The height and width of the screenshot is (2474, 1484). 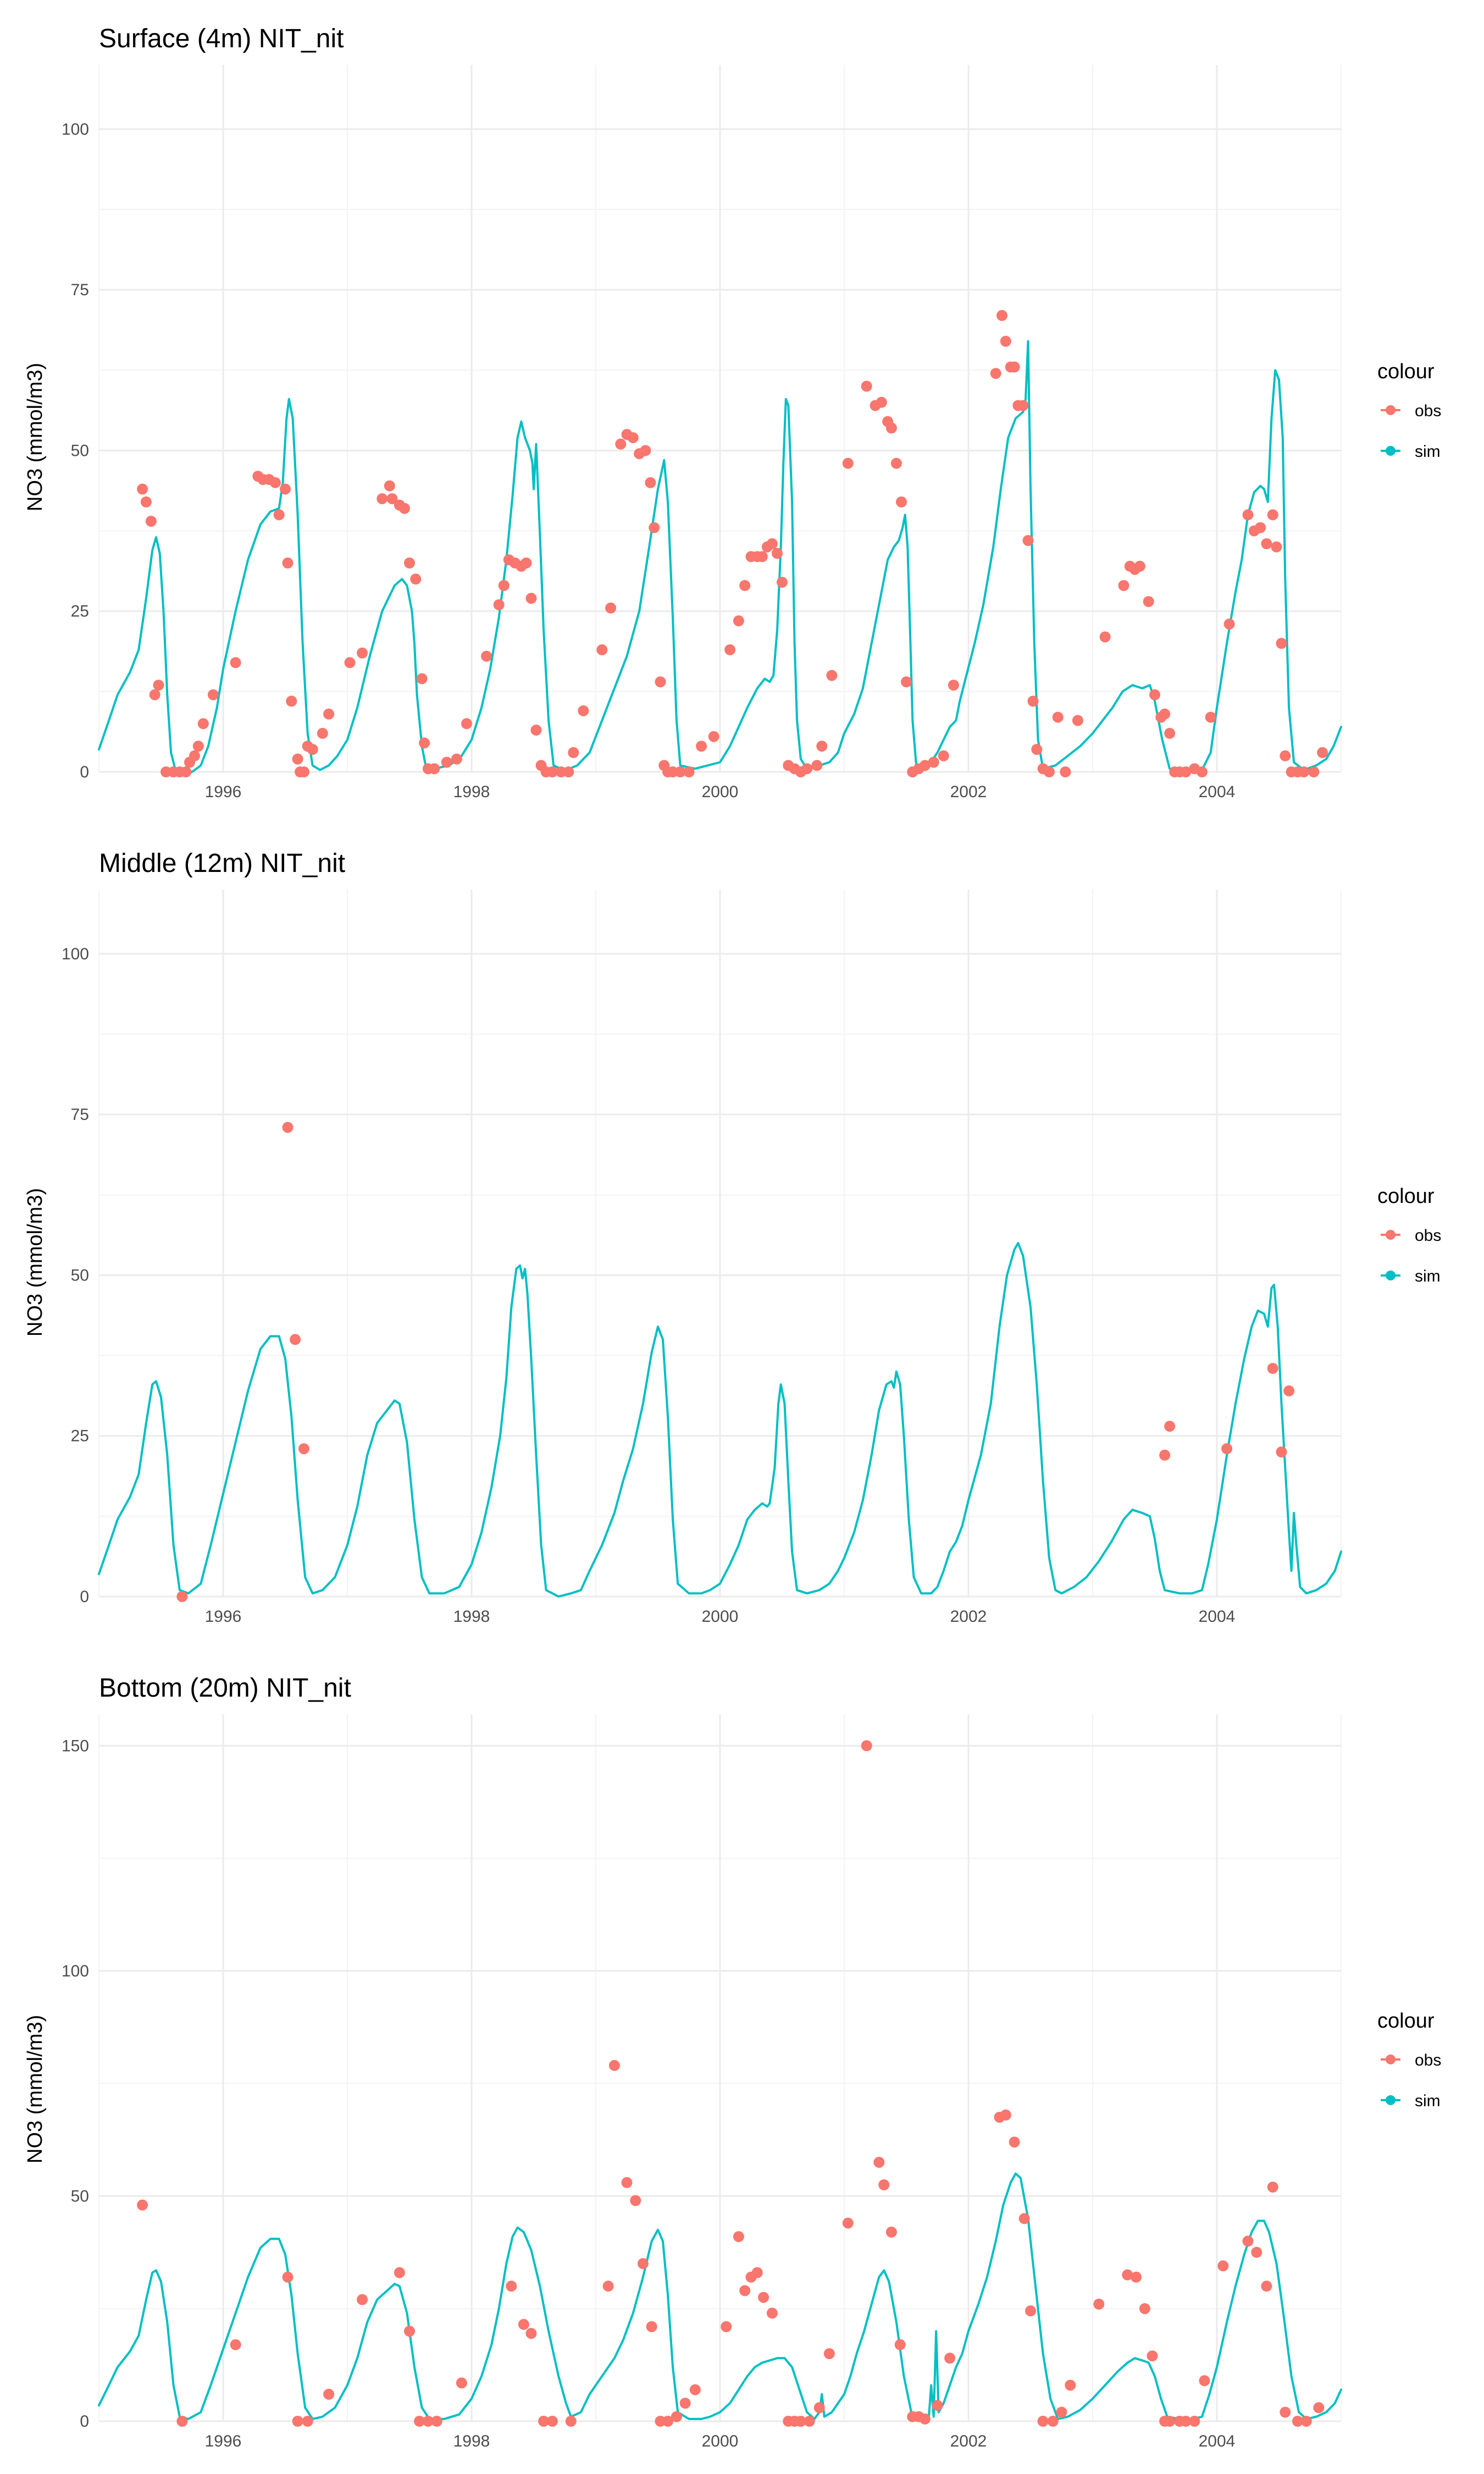 I want to click on y-tick-label: 25, so click(x=80, y=1436).